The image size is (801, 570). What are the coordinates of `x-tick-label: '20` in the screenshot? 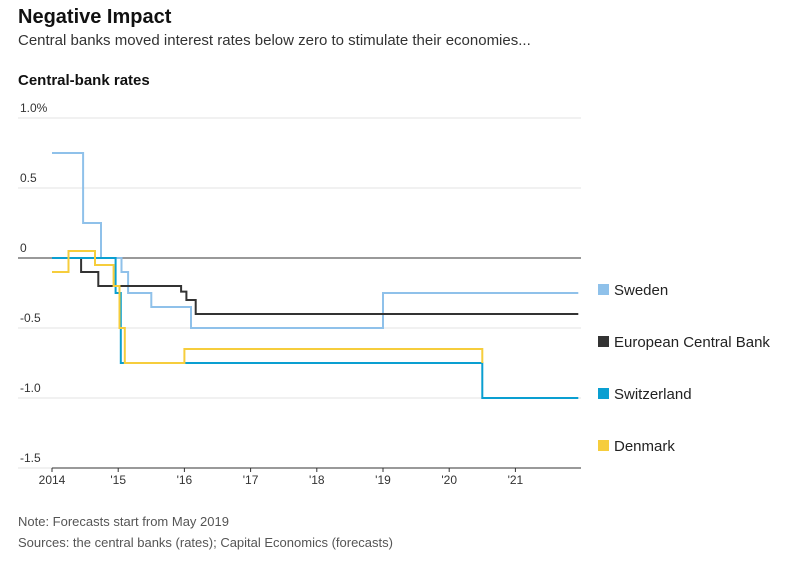 It's located at (449, 480).